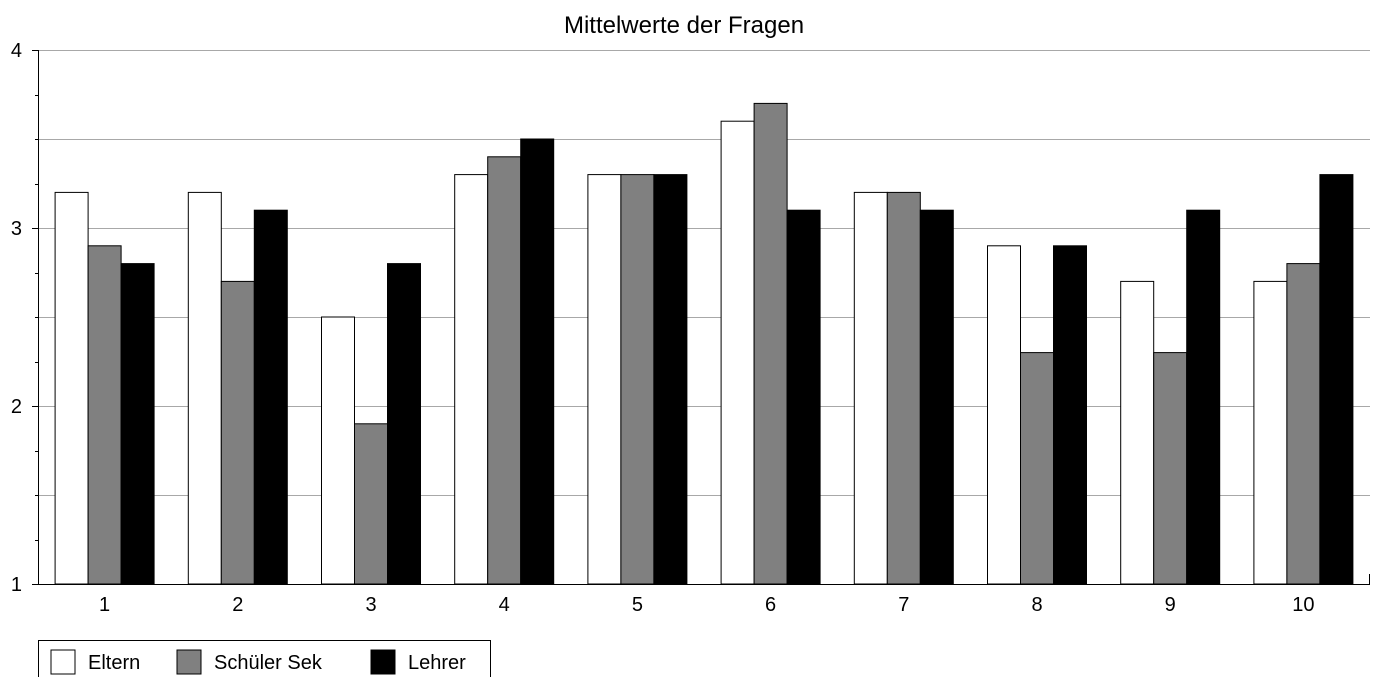  What do you see at coordinates (684, 25) in the screenshot?
I see `chart-title: Mittelwerte der Fragen` at bounding box center [684, 25].